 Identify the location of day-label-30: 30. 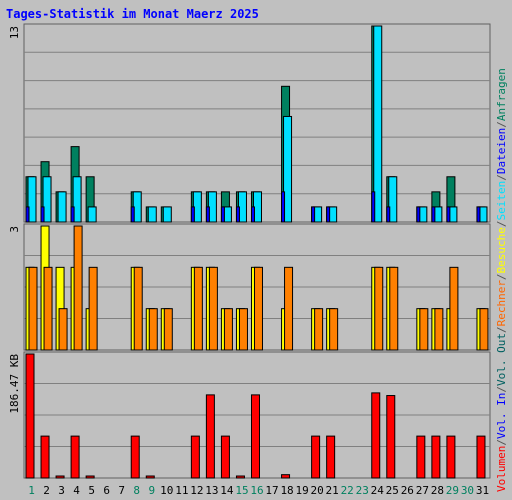
(467, 490).